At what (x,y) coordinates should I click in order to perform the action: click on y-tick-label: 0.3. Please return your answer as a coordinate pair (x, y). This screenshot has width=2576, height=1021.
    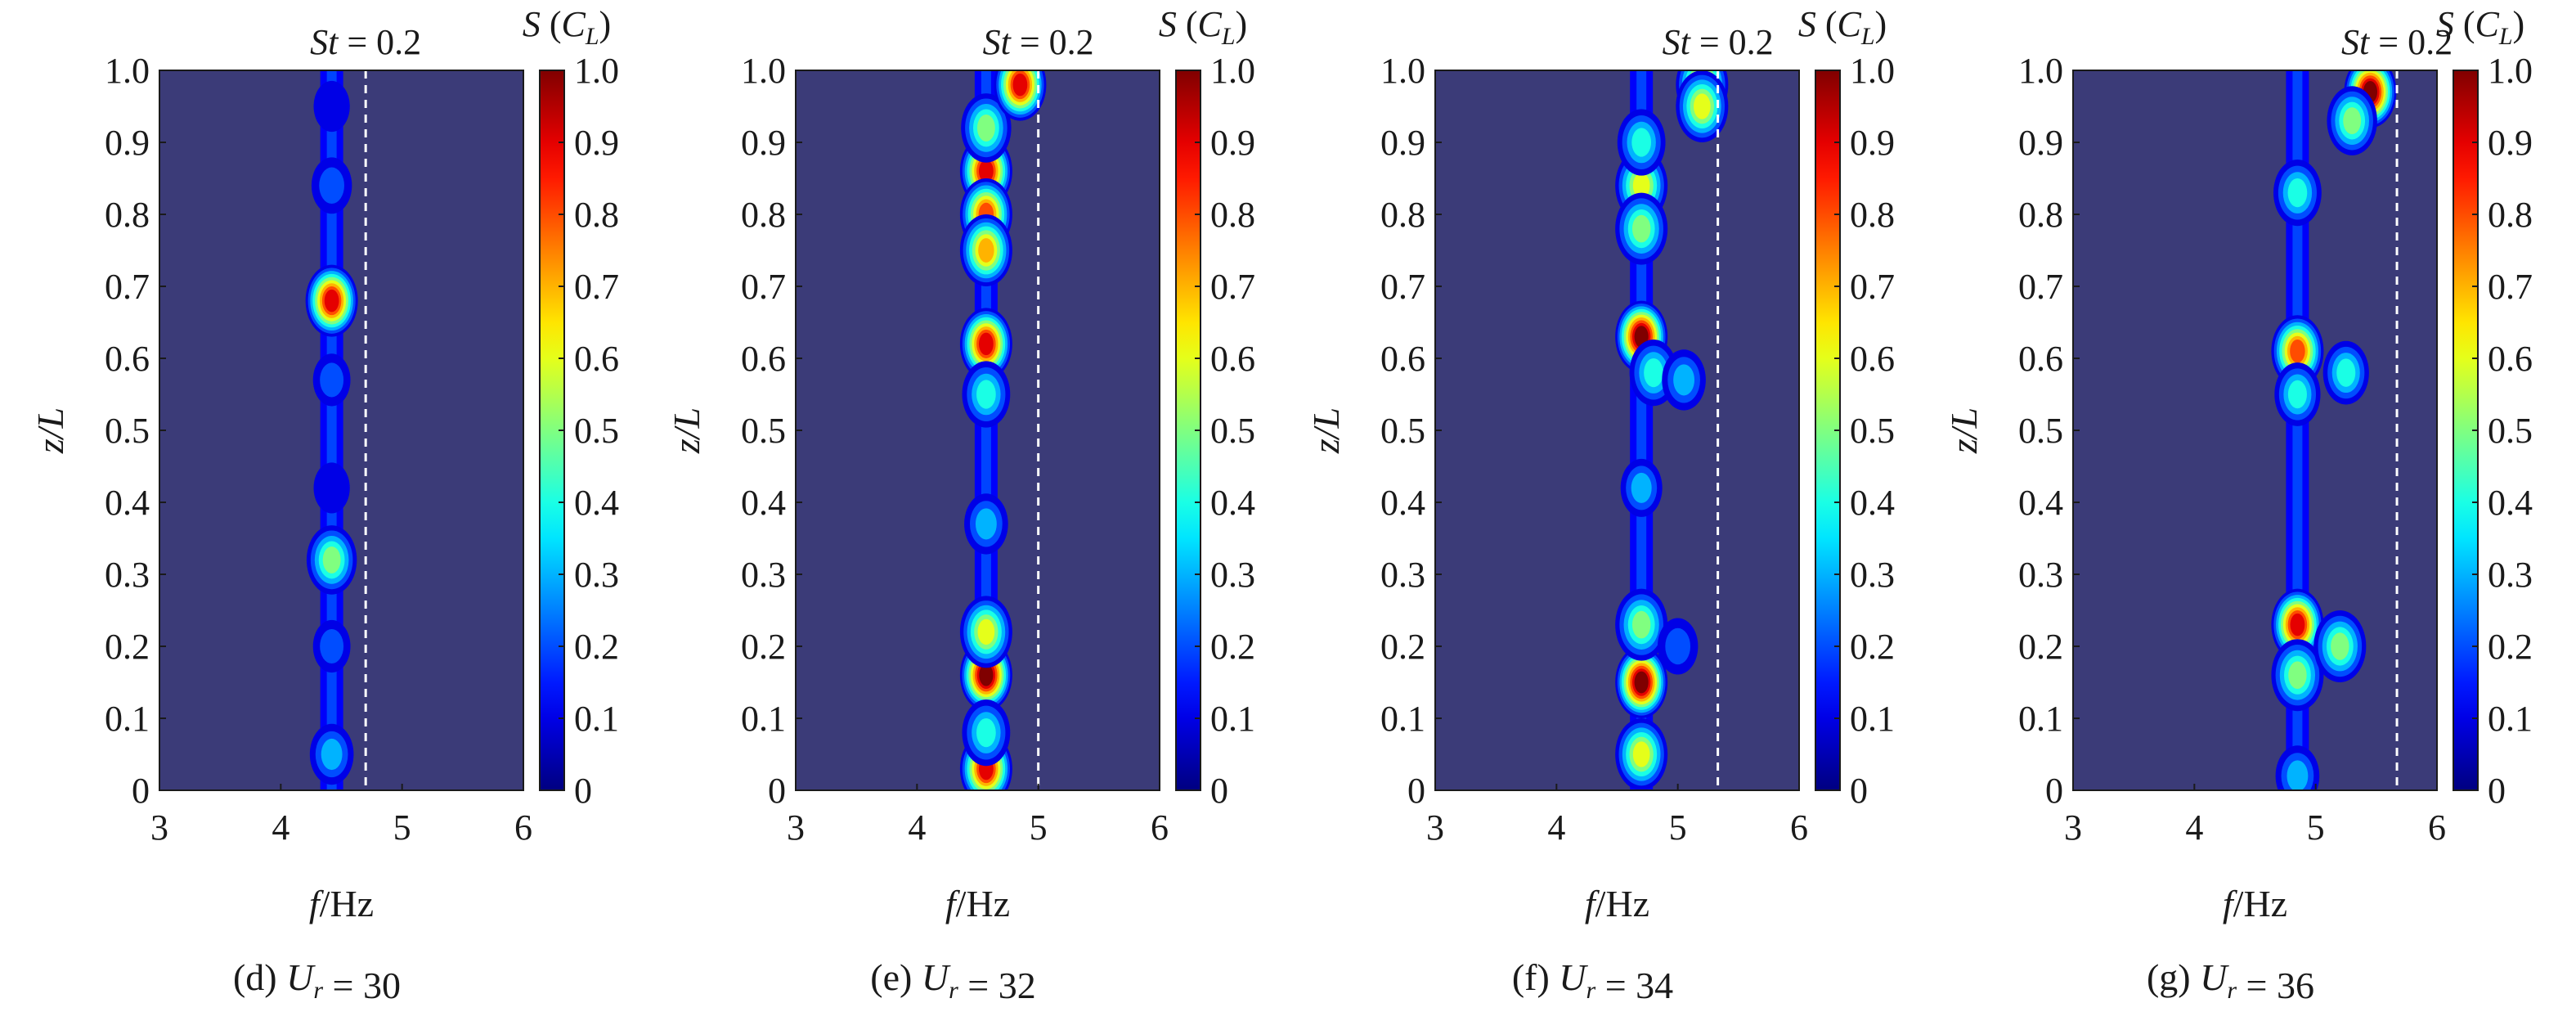
    Looking at the image, I should click on (1402, 575).